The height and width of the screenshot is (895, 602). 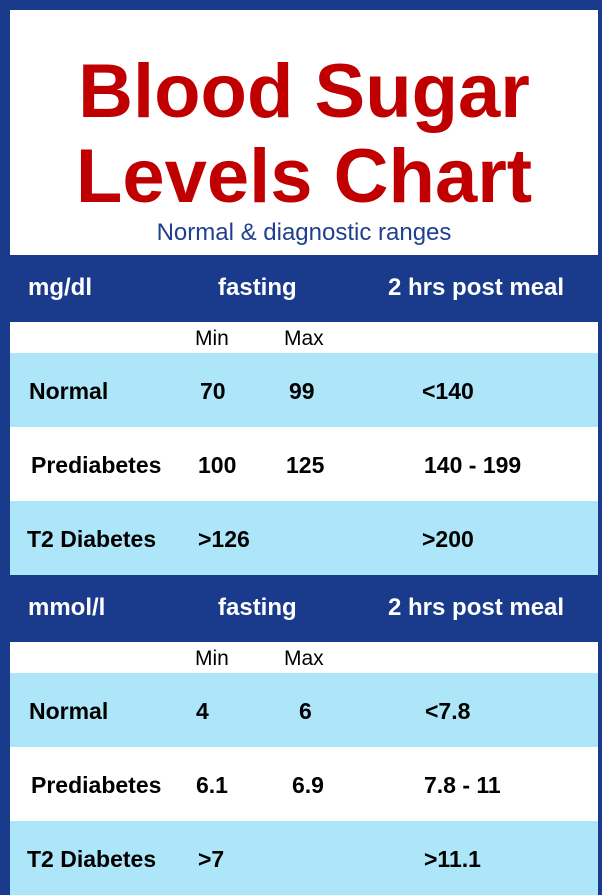 I want to click on post-meal-value: <140, so click(x=448, y=391).